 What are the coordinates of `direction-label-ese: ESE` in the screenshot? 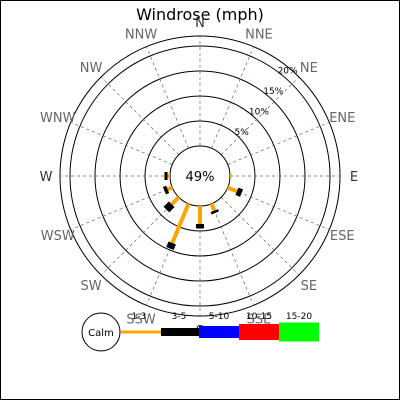 It's located at (342, 236).